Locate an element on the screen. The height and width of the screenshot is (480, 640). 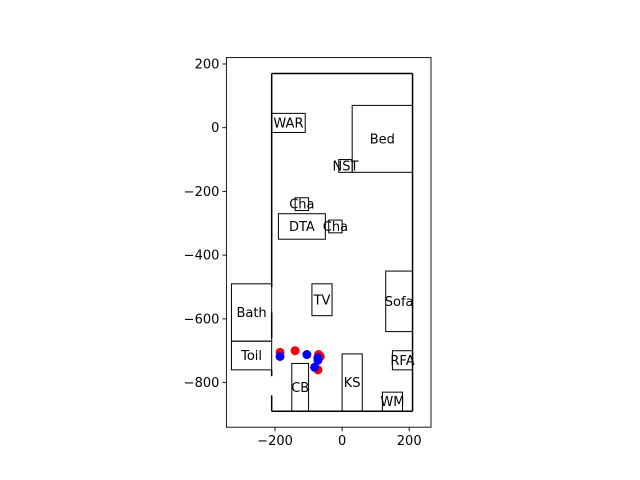
box-label-sofa: Sofa is located at coordinates (399, 302).